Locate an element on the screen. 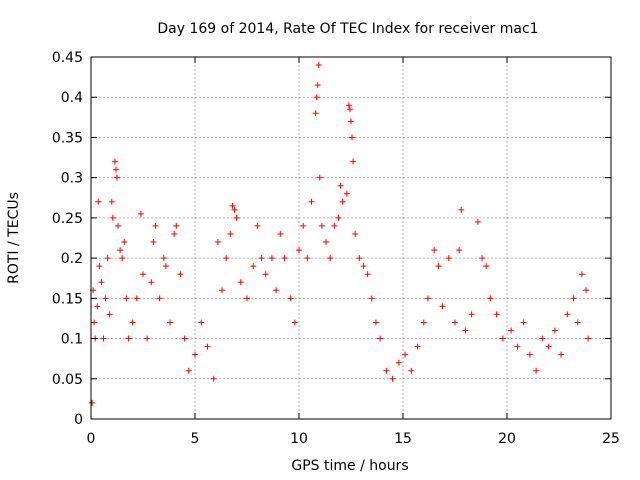  y-tick-label: 0.25 is located at coordinates (67, 219).